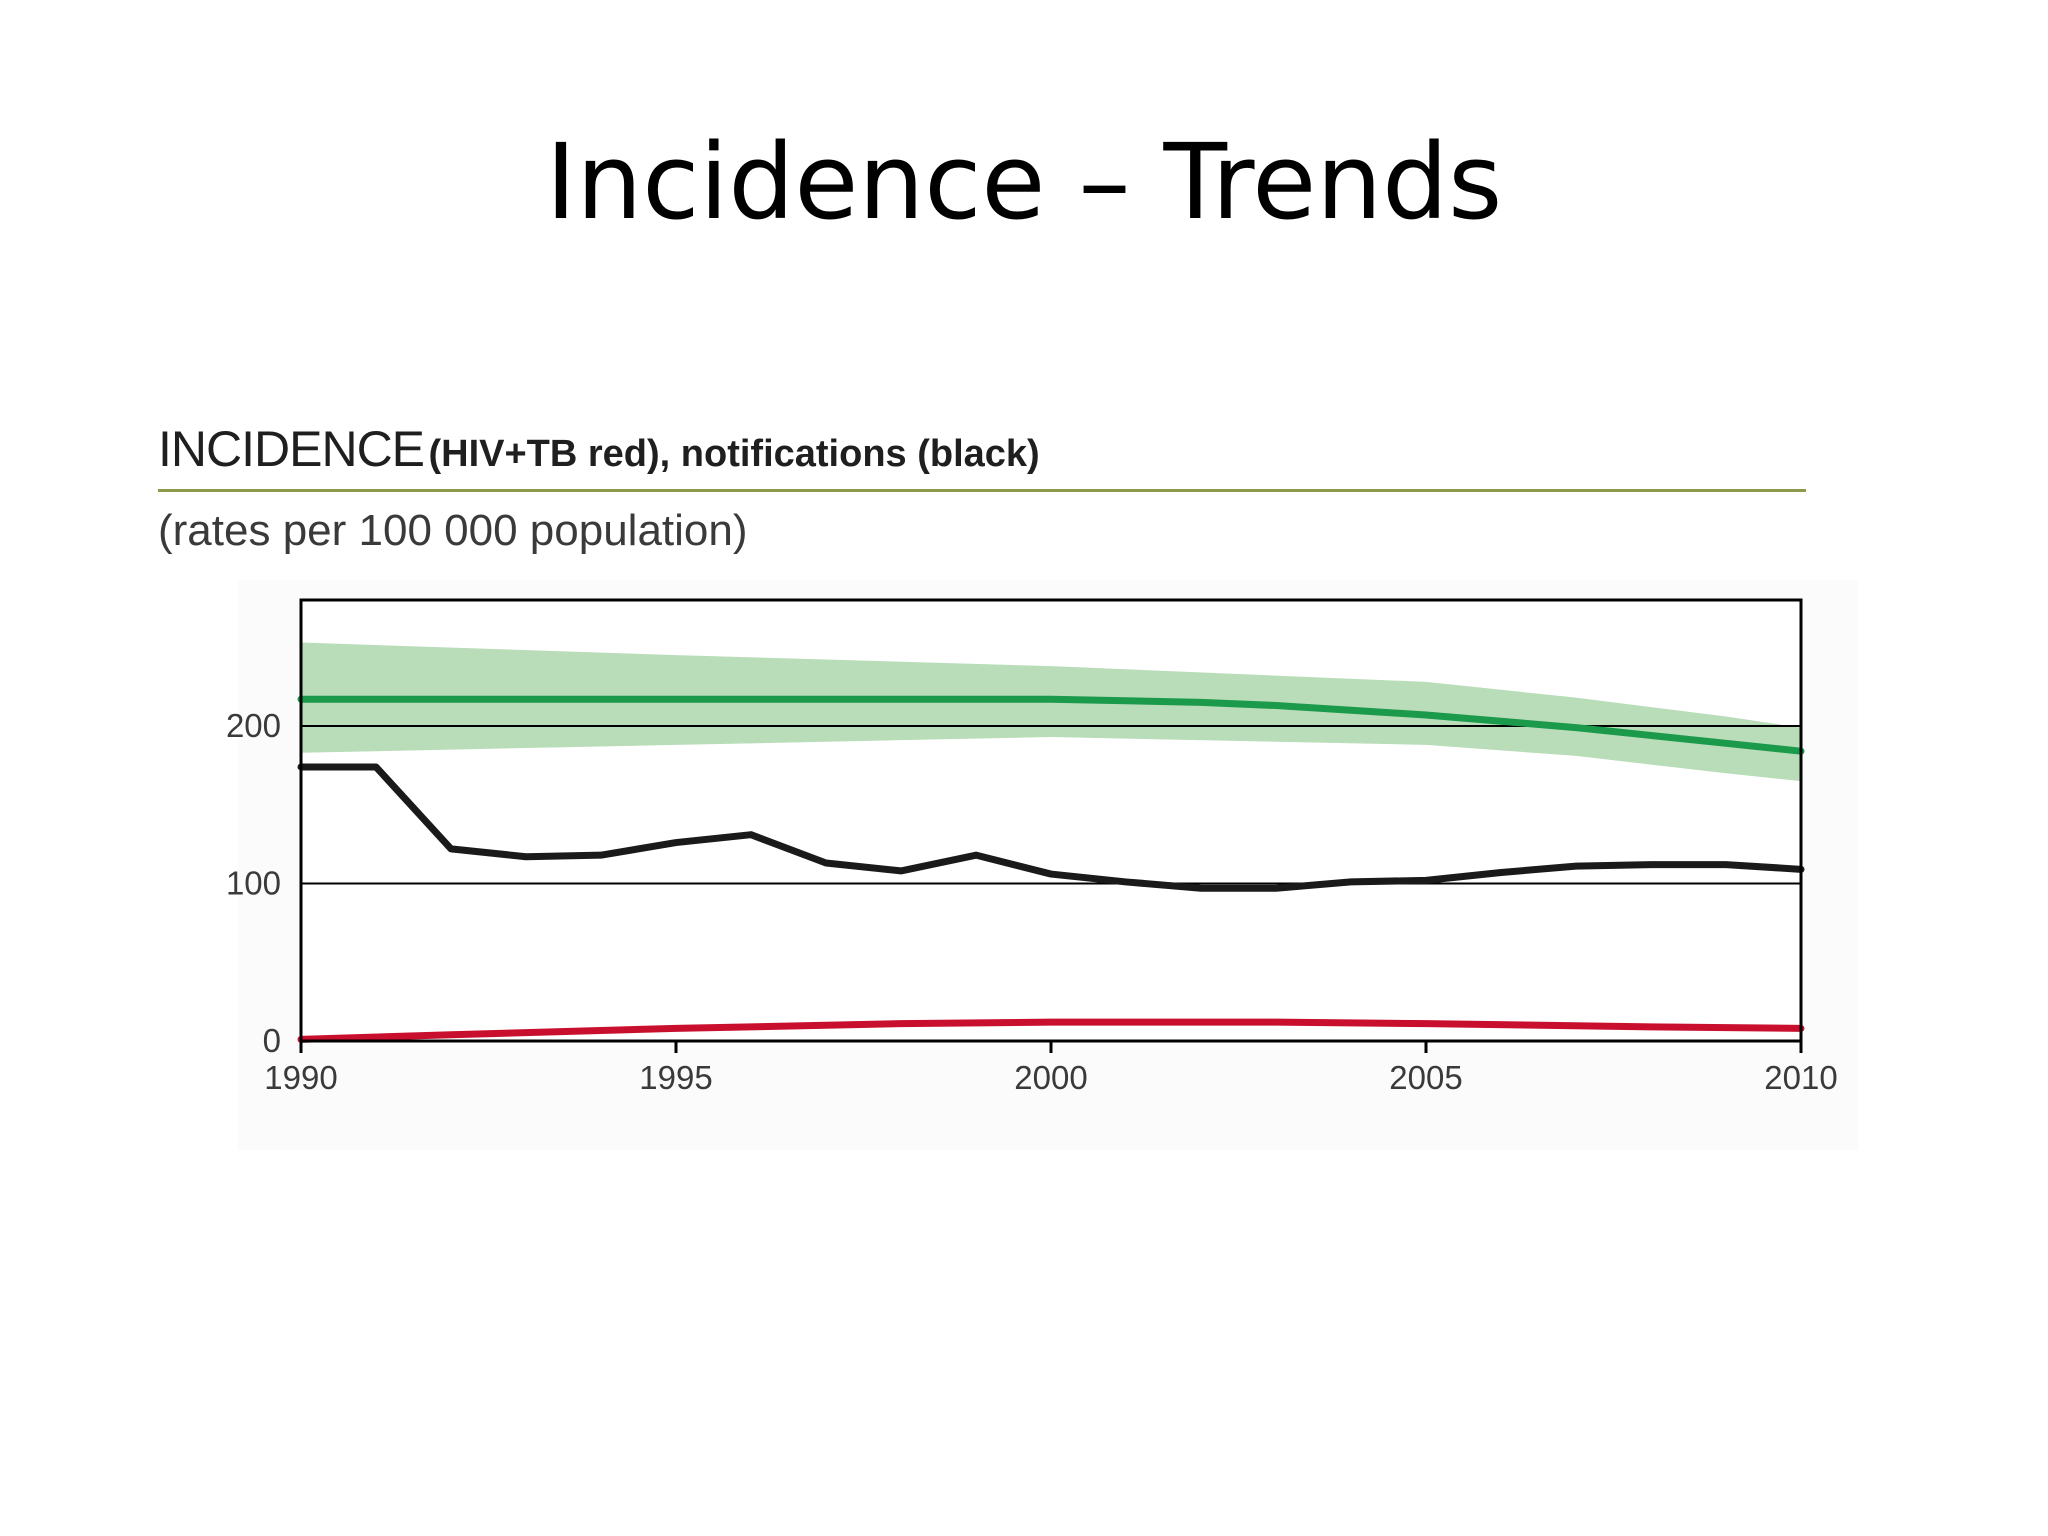 The image size is (2048, 1536). What do you see at coordinates (253, 725) in the screenshot?
I see `y-tick-label-200: 200` at bounding box center [253, 725].